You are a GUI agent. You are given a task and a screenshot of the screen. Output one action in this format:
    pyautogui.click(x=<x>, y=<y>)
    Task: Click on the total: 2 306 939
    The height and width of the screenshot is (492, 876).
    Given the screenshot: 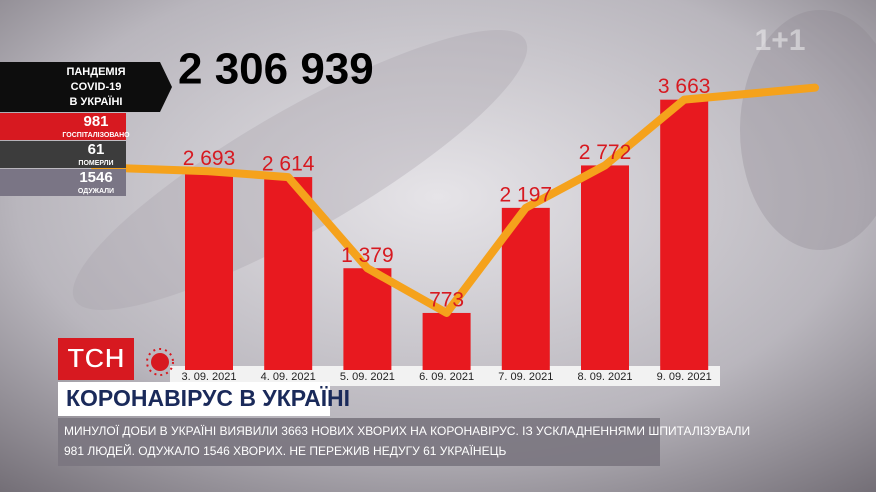 What is the action you would take?
    pyautogui.click(x=276, y=69)
    